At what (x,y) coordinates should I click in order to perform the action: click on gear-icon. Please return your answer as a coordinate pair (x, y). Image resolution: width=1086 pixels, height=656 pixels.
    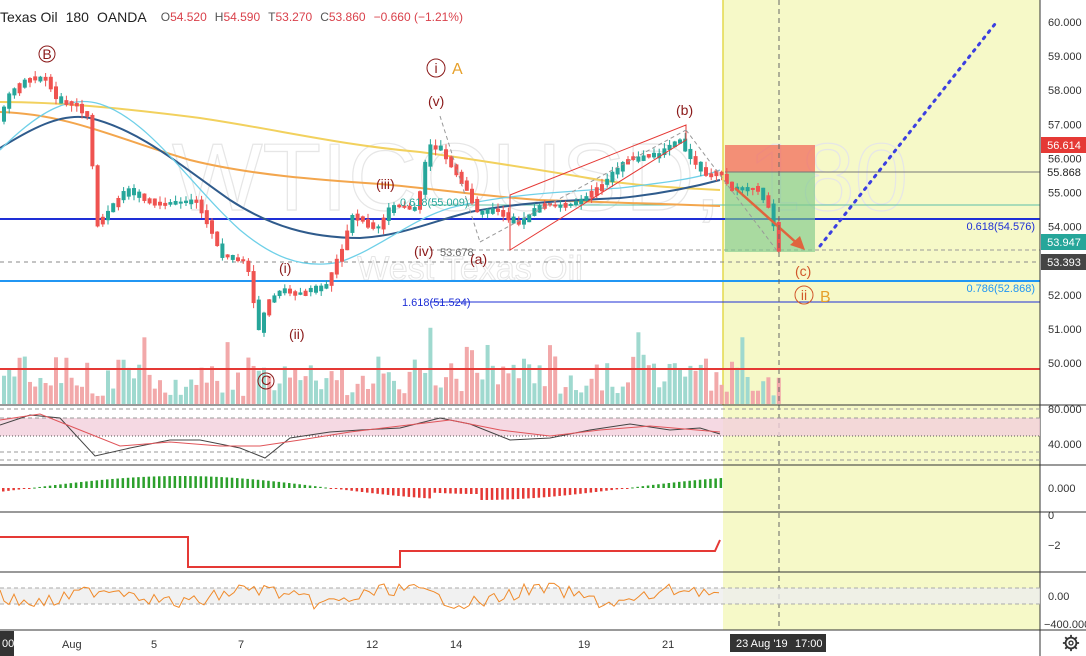
    Looking at the image, I should click on (1071, 643).